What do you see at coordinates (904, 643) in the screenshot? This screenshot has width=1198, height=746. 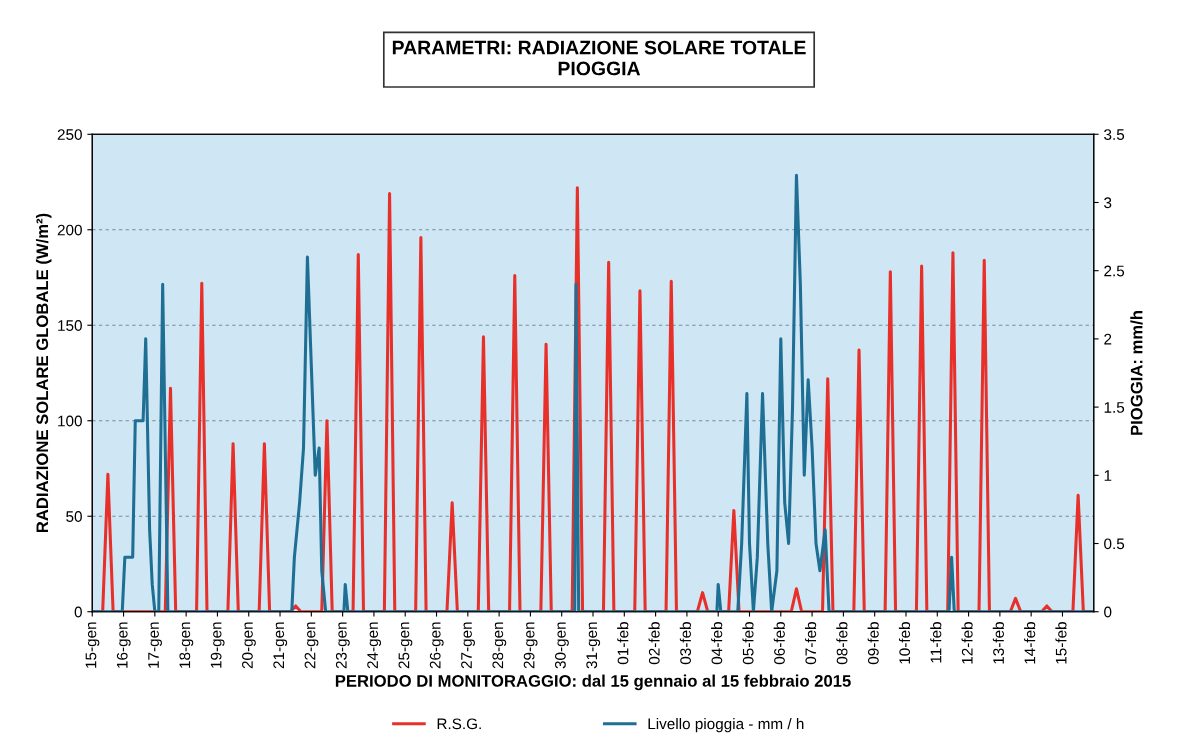 I see `x-tick-label: 10-feb` at bounding box center [904, 643].